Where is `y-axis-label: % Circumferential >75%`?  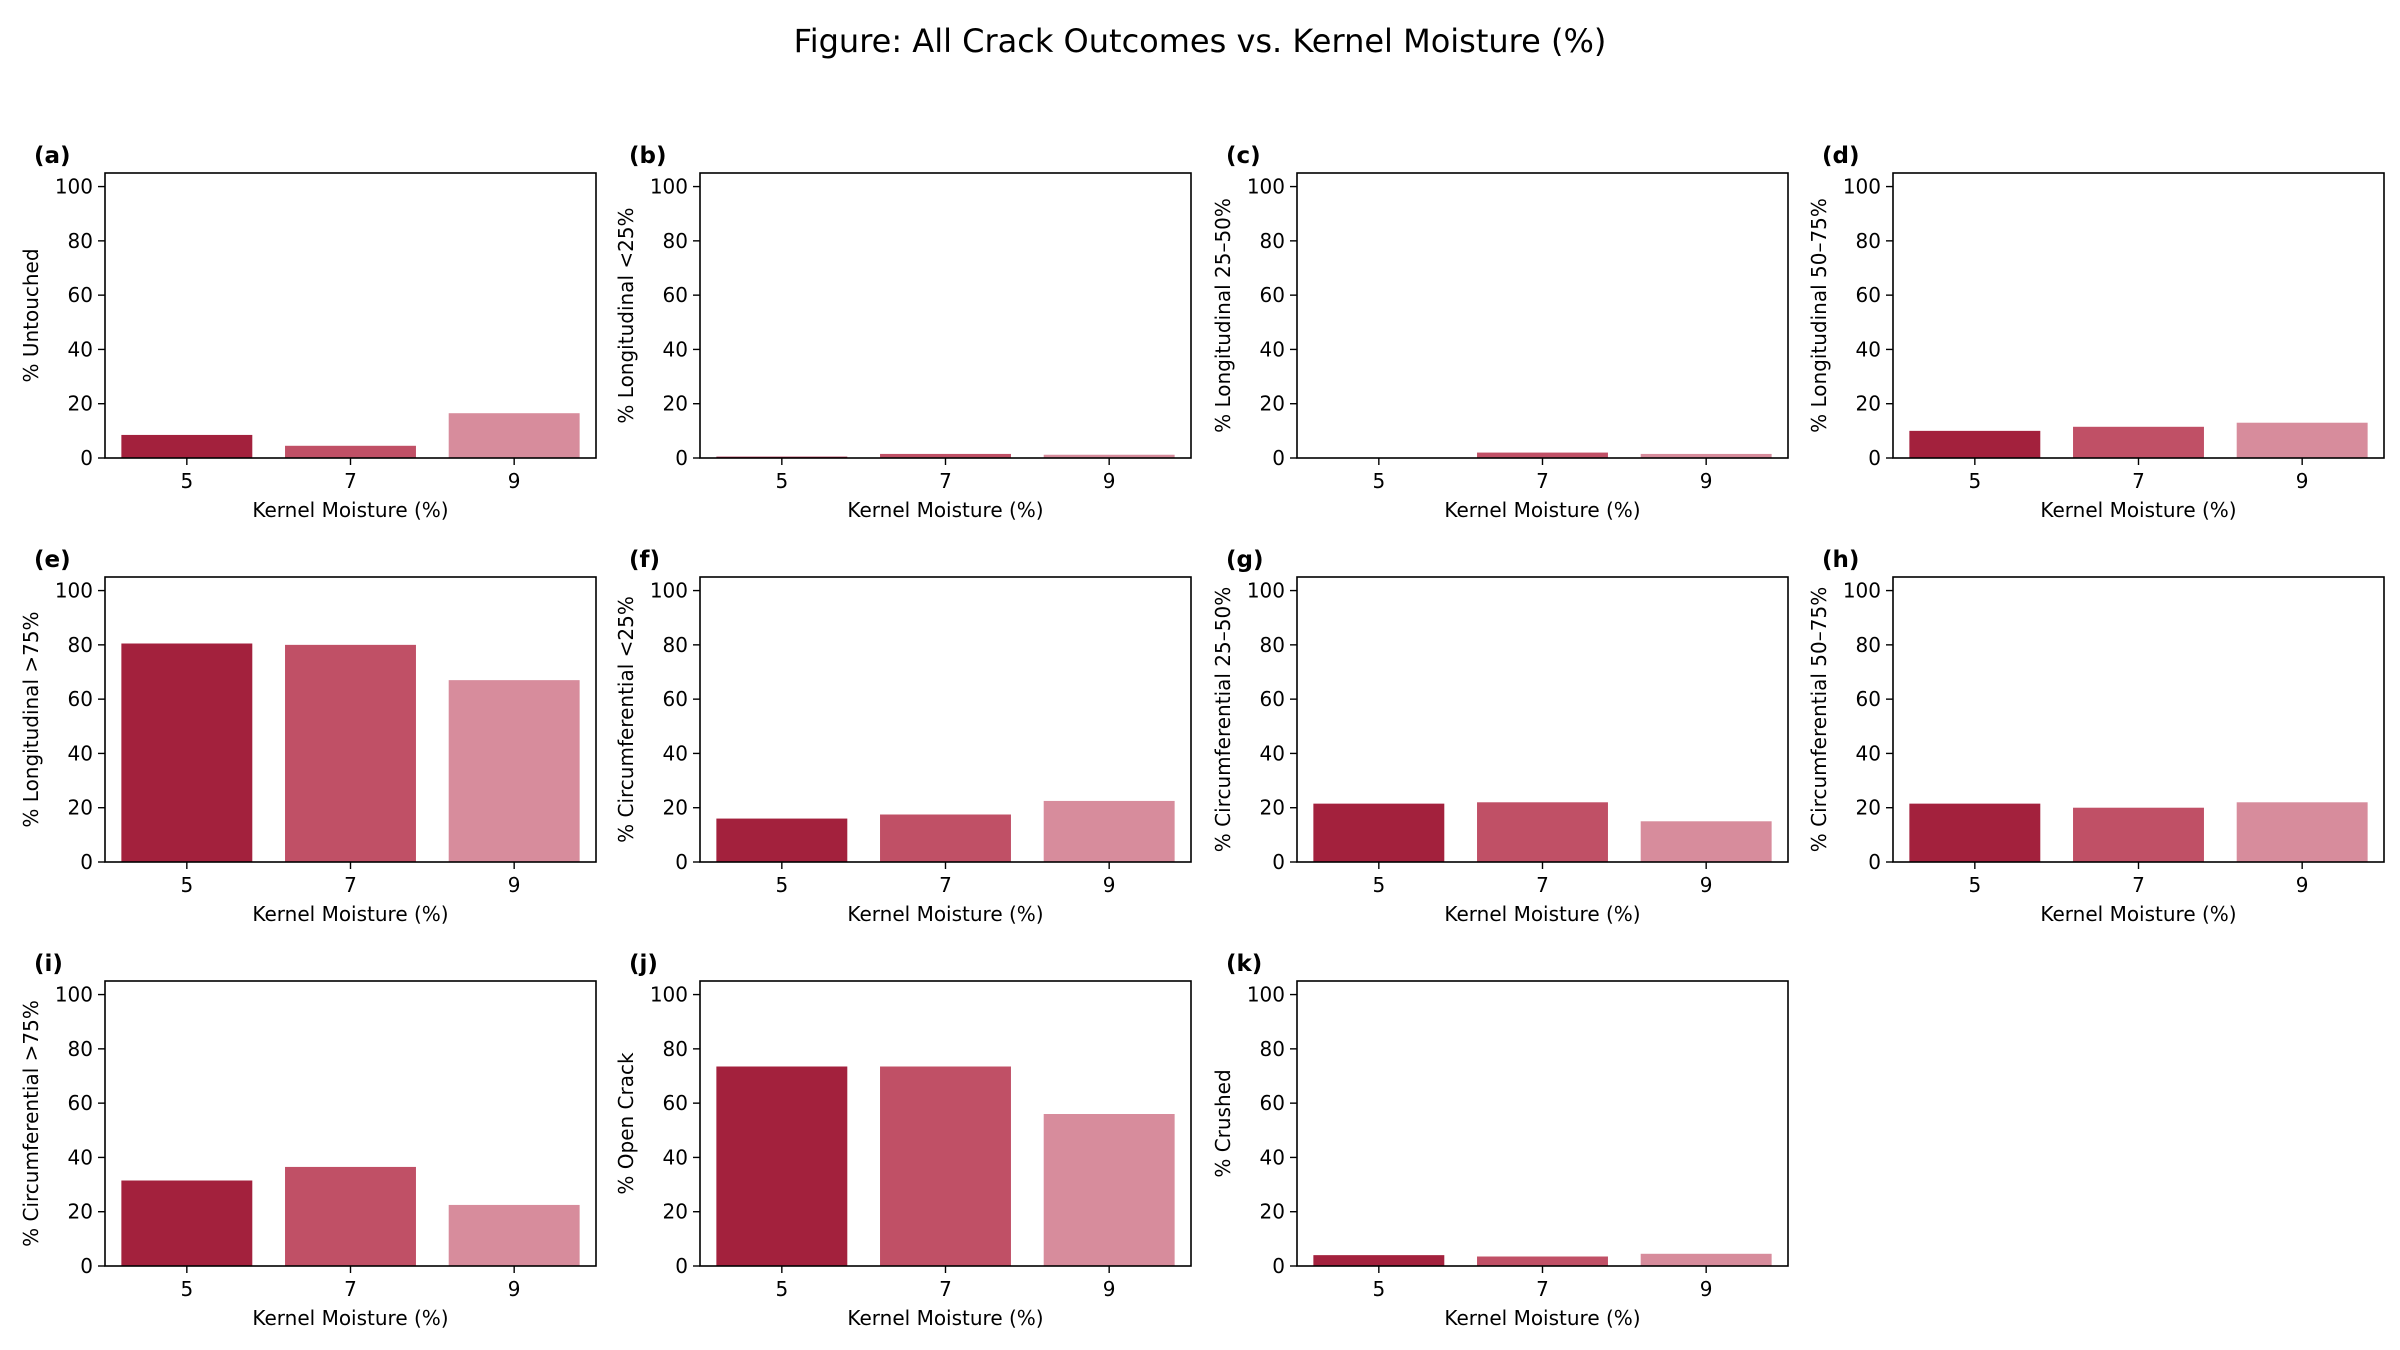
y-axis-label: % Circumferential >75% is located at coordinates (31, 1123).